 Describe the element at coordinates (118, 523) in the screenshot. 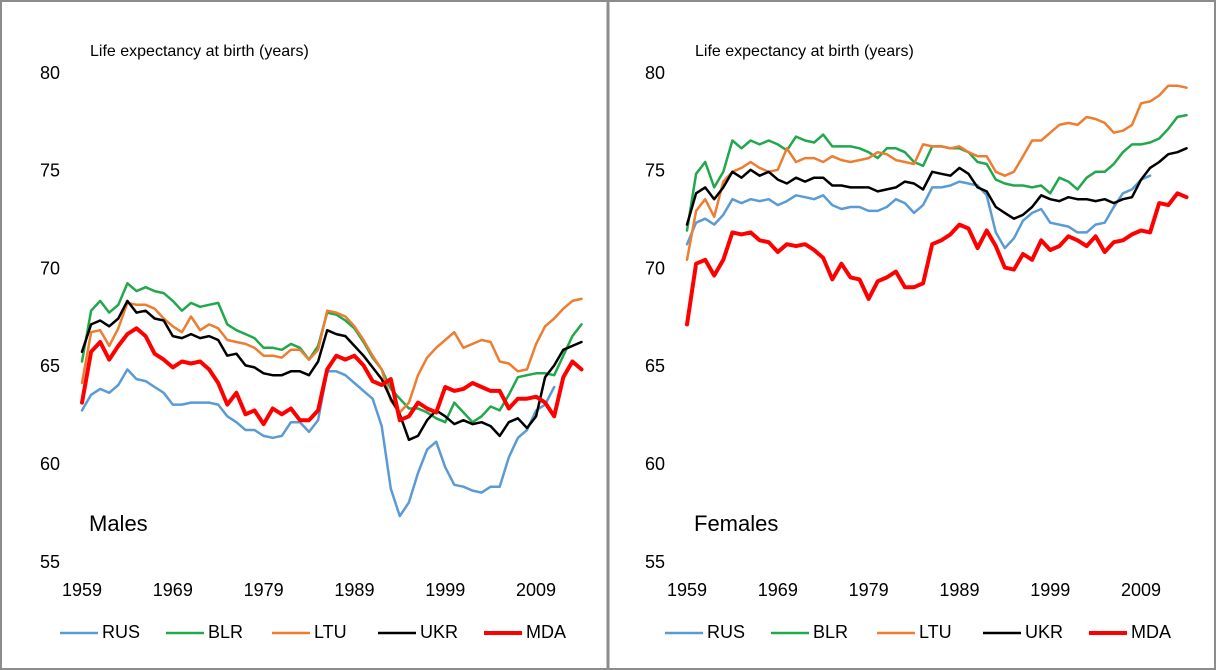

I see `panel-label: Males` at that location.